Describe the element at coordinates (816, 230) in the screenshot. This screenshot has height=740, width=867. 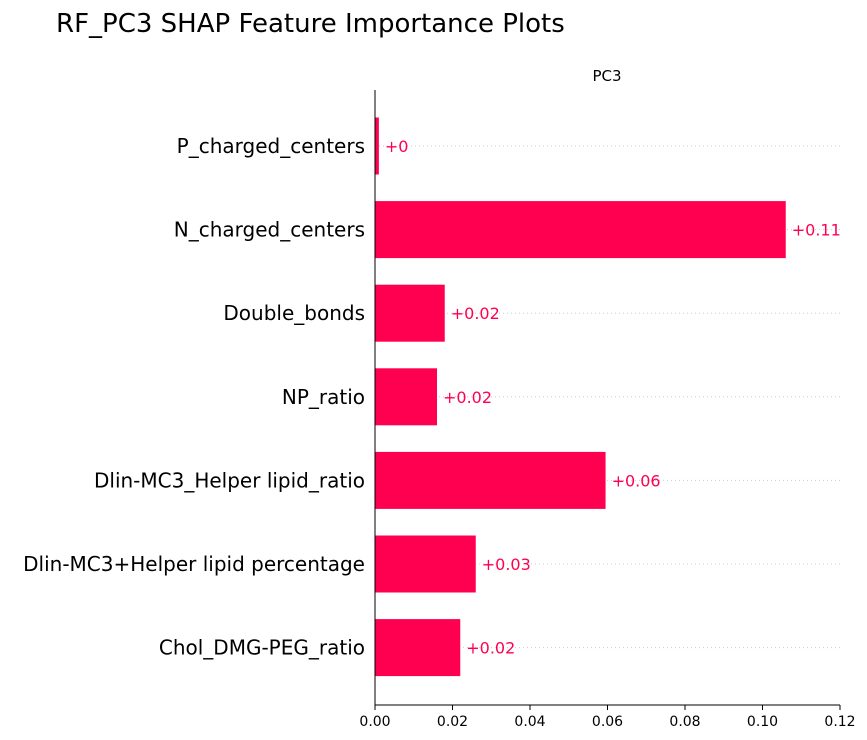
I see `value-label: +0.11` at that location.